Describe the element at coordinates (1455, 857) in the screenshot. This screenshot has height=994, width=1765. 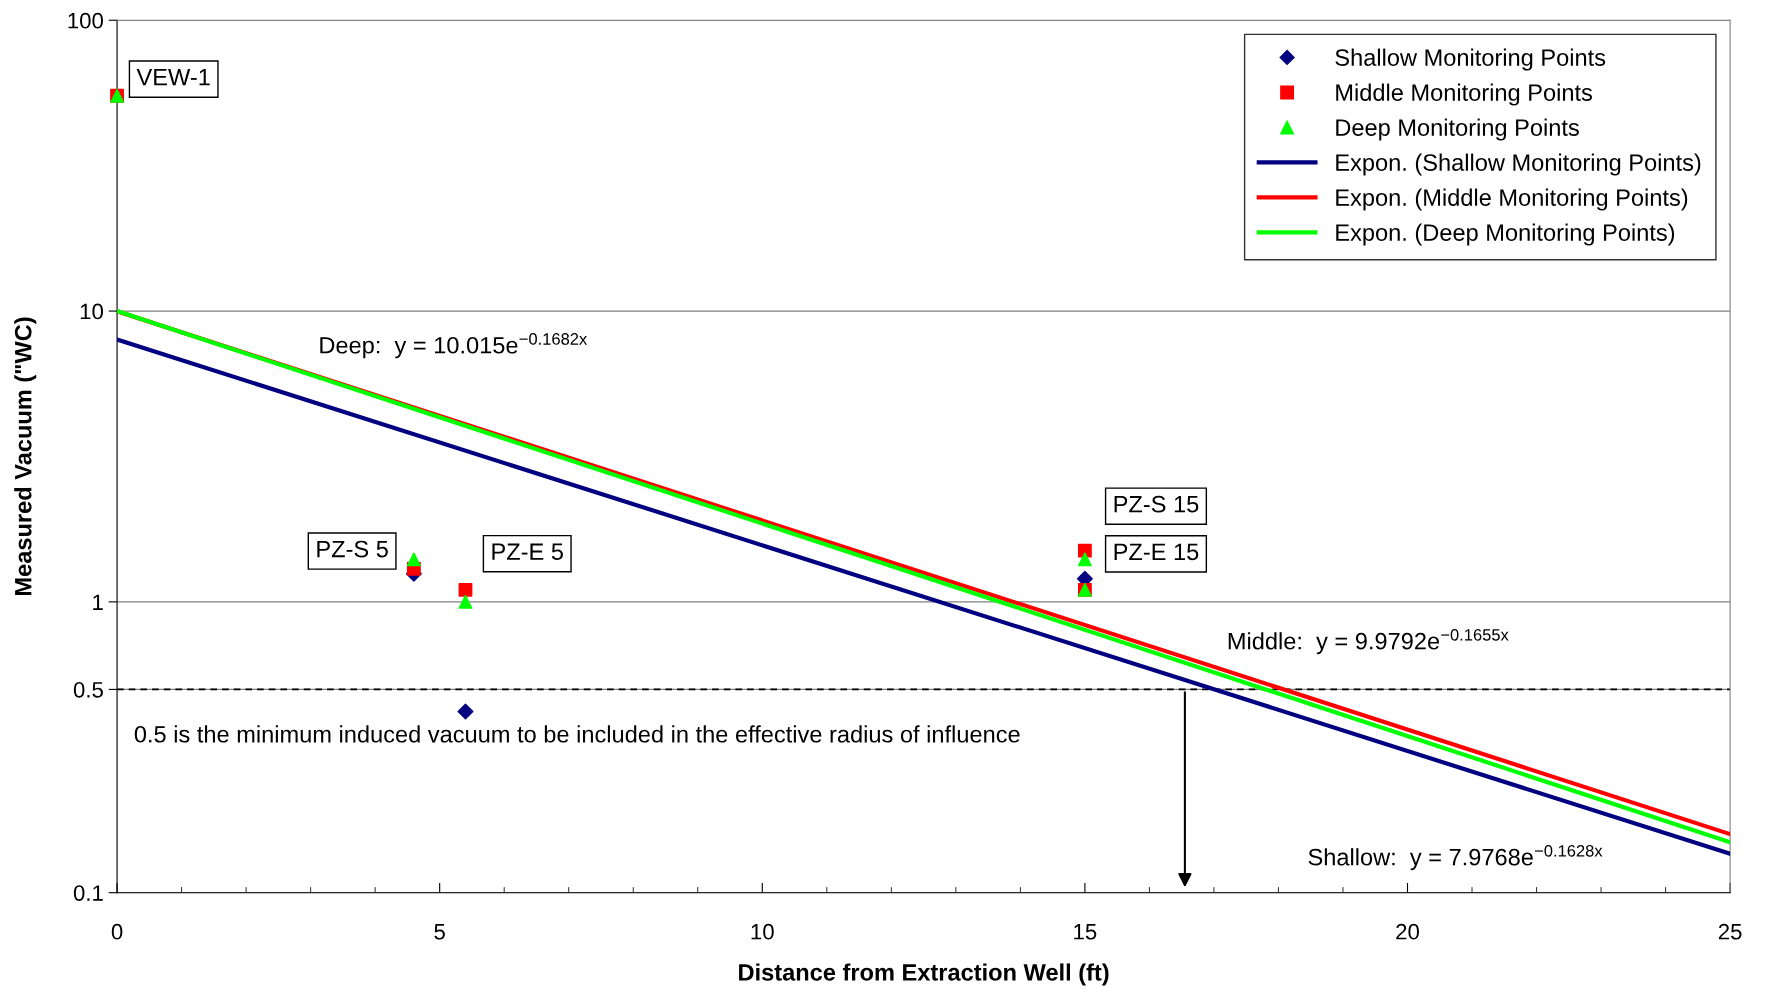
I see `annotation: Shallow: y = 7.9768e$^{−0.1628x}$` at that location.